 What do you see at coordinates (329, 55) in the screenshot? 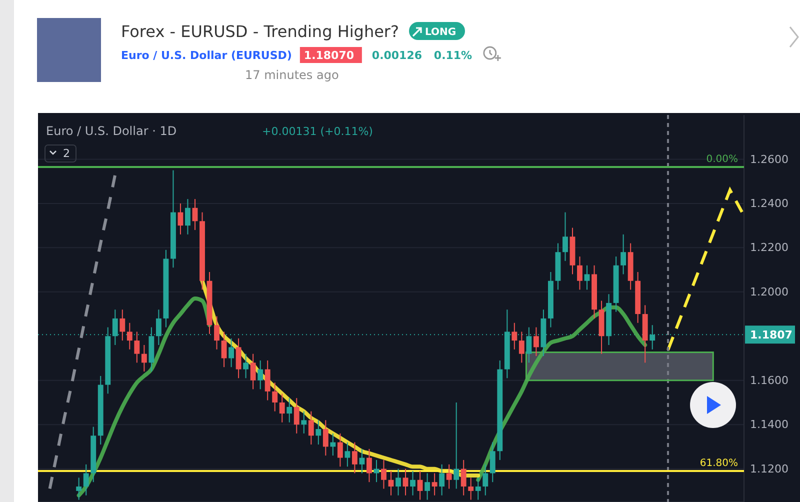
I see `text: 1.18070` at bounding box center [329, 55].